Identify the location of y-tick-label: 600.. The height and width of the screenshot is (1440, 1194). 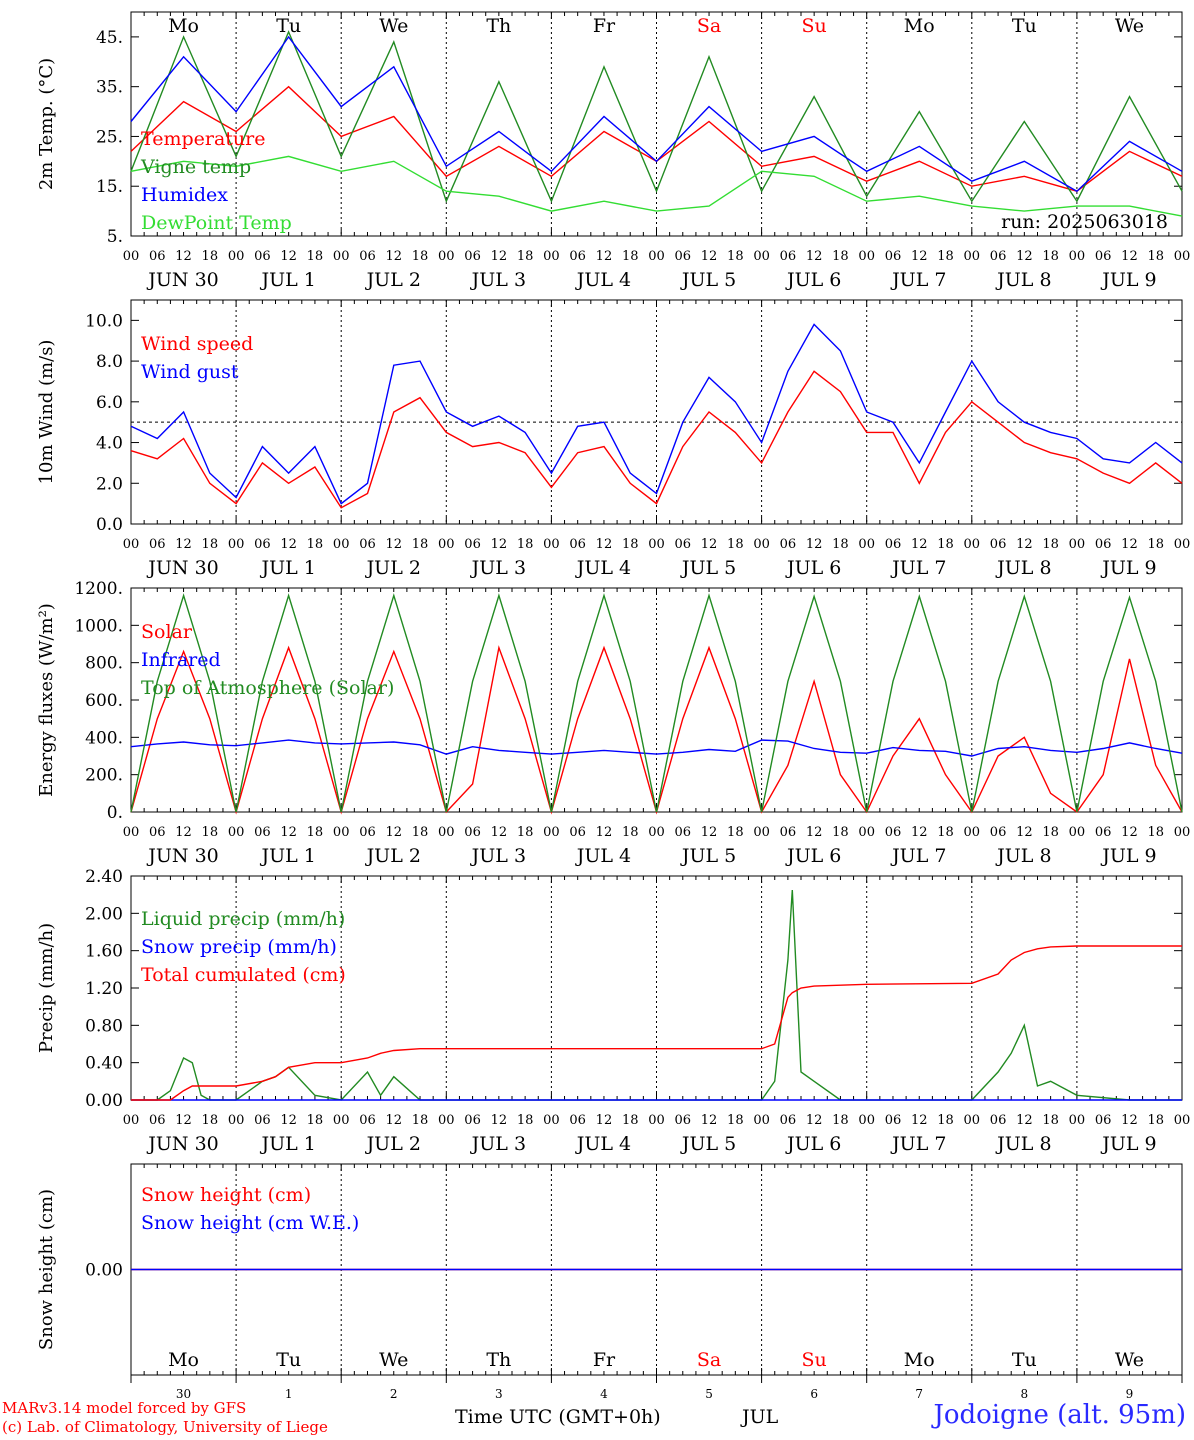
(104, 701).